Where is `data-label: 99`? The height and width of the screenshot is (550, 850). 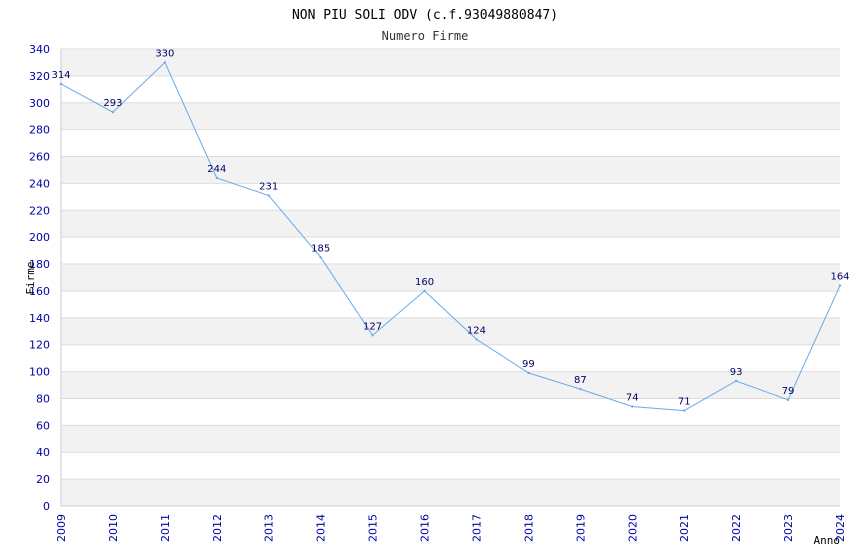 data-label: 99 is located at coordinates (528, 364).